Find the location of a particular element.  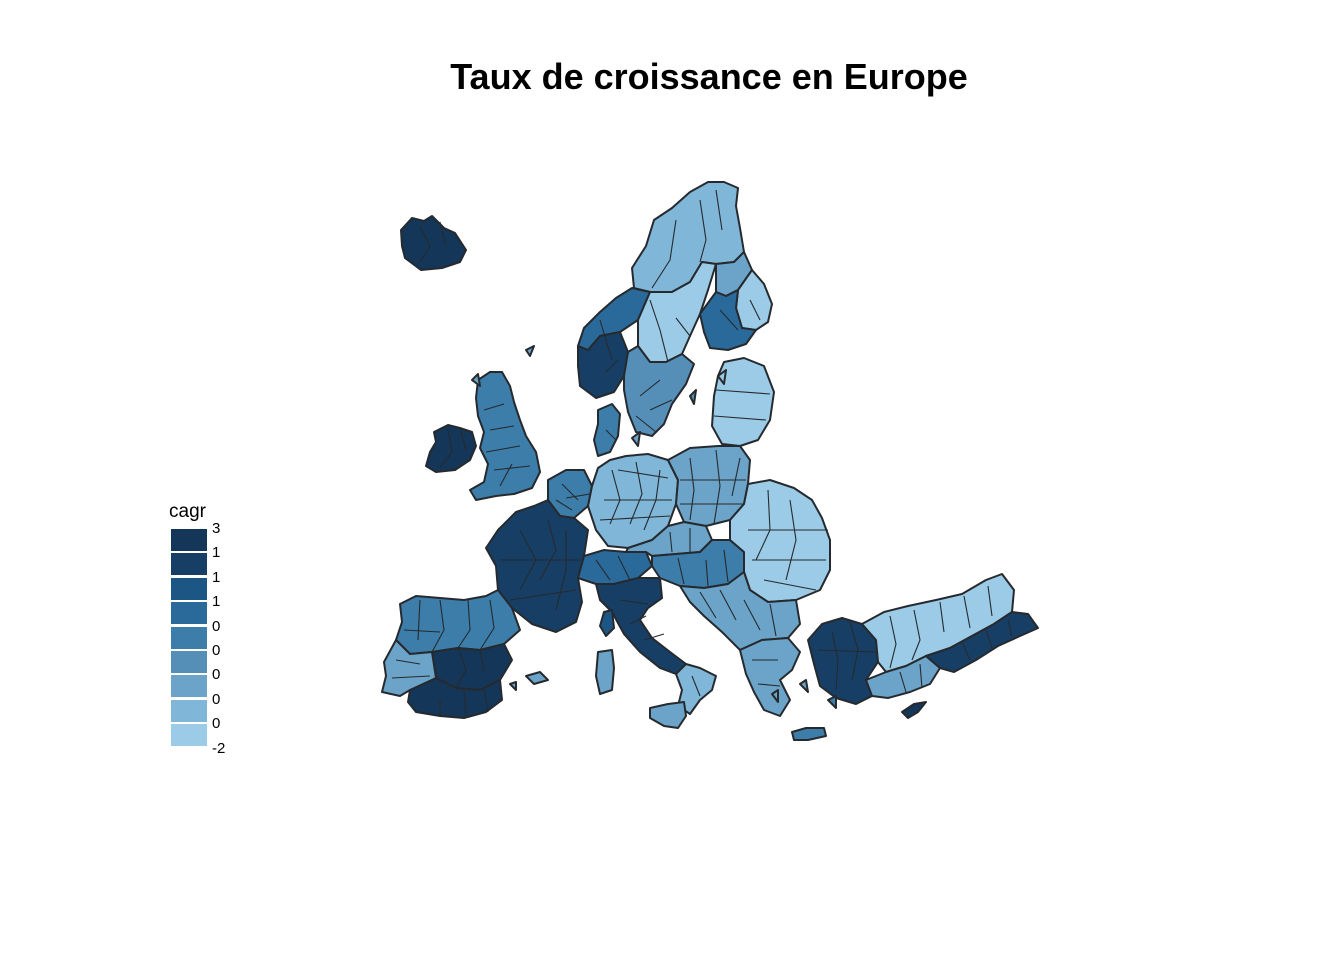

region-portugal is located at coordinates (409, 668).